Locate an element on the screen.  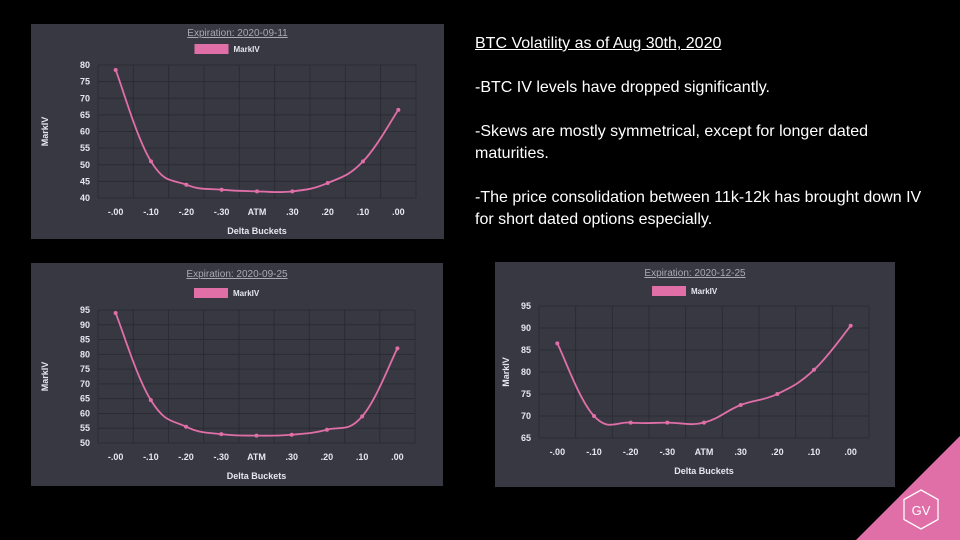
y-tick-label: 45 is located at coordinates (85, 181).